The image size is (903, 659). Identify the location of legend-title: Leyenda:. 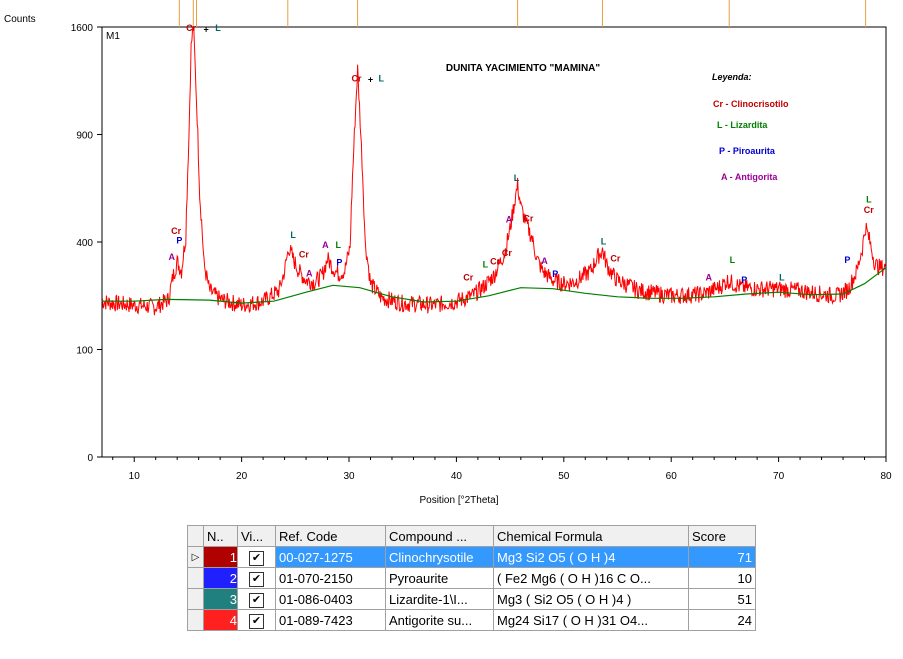
(732, 77).